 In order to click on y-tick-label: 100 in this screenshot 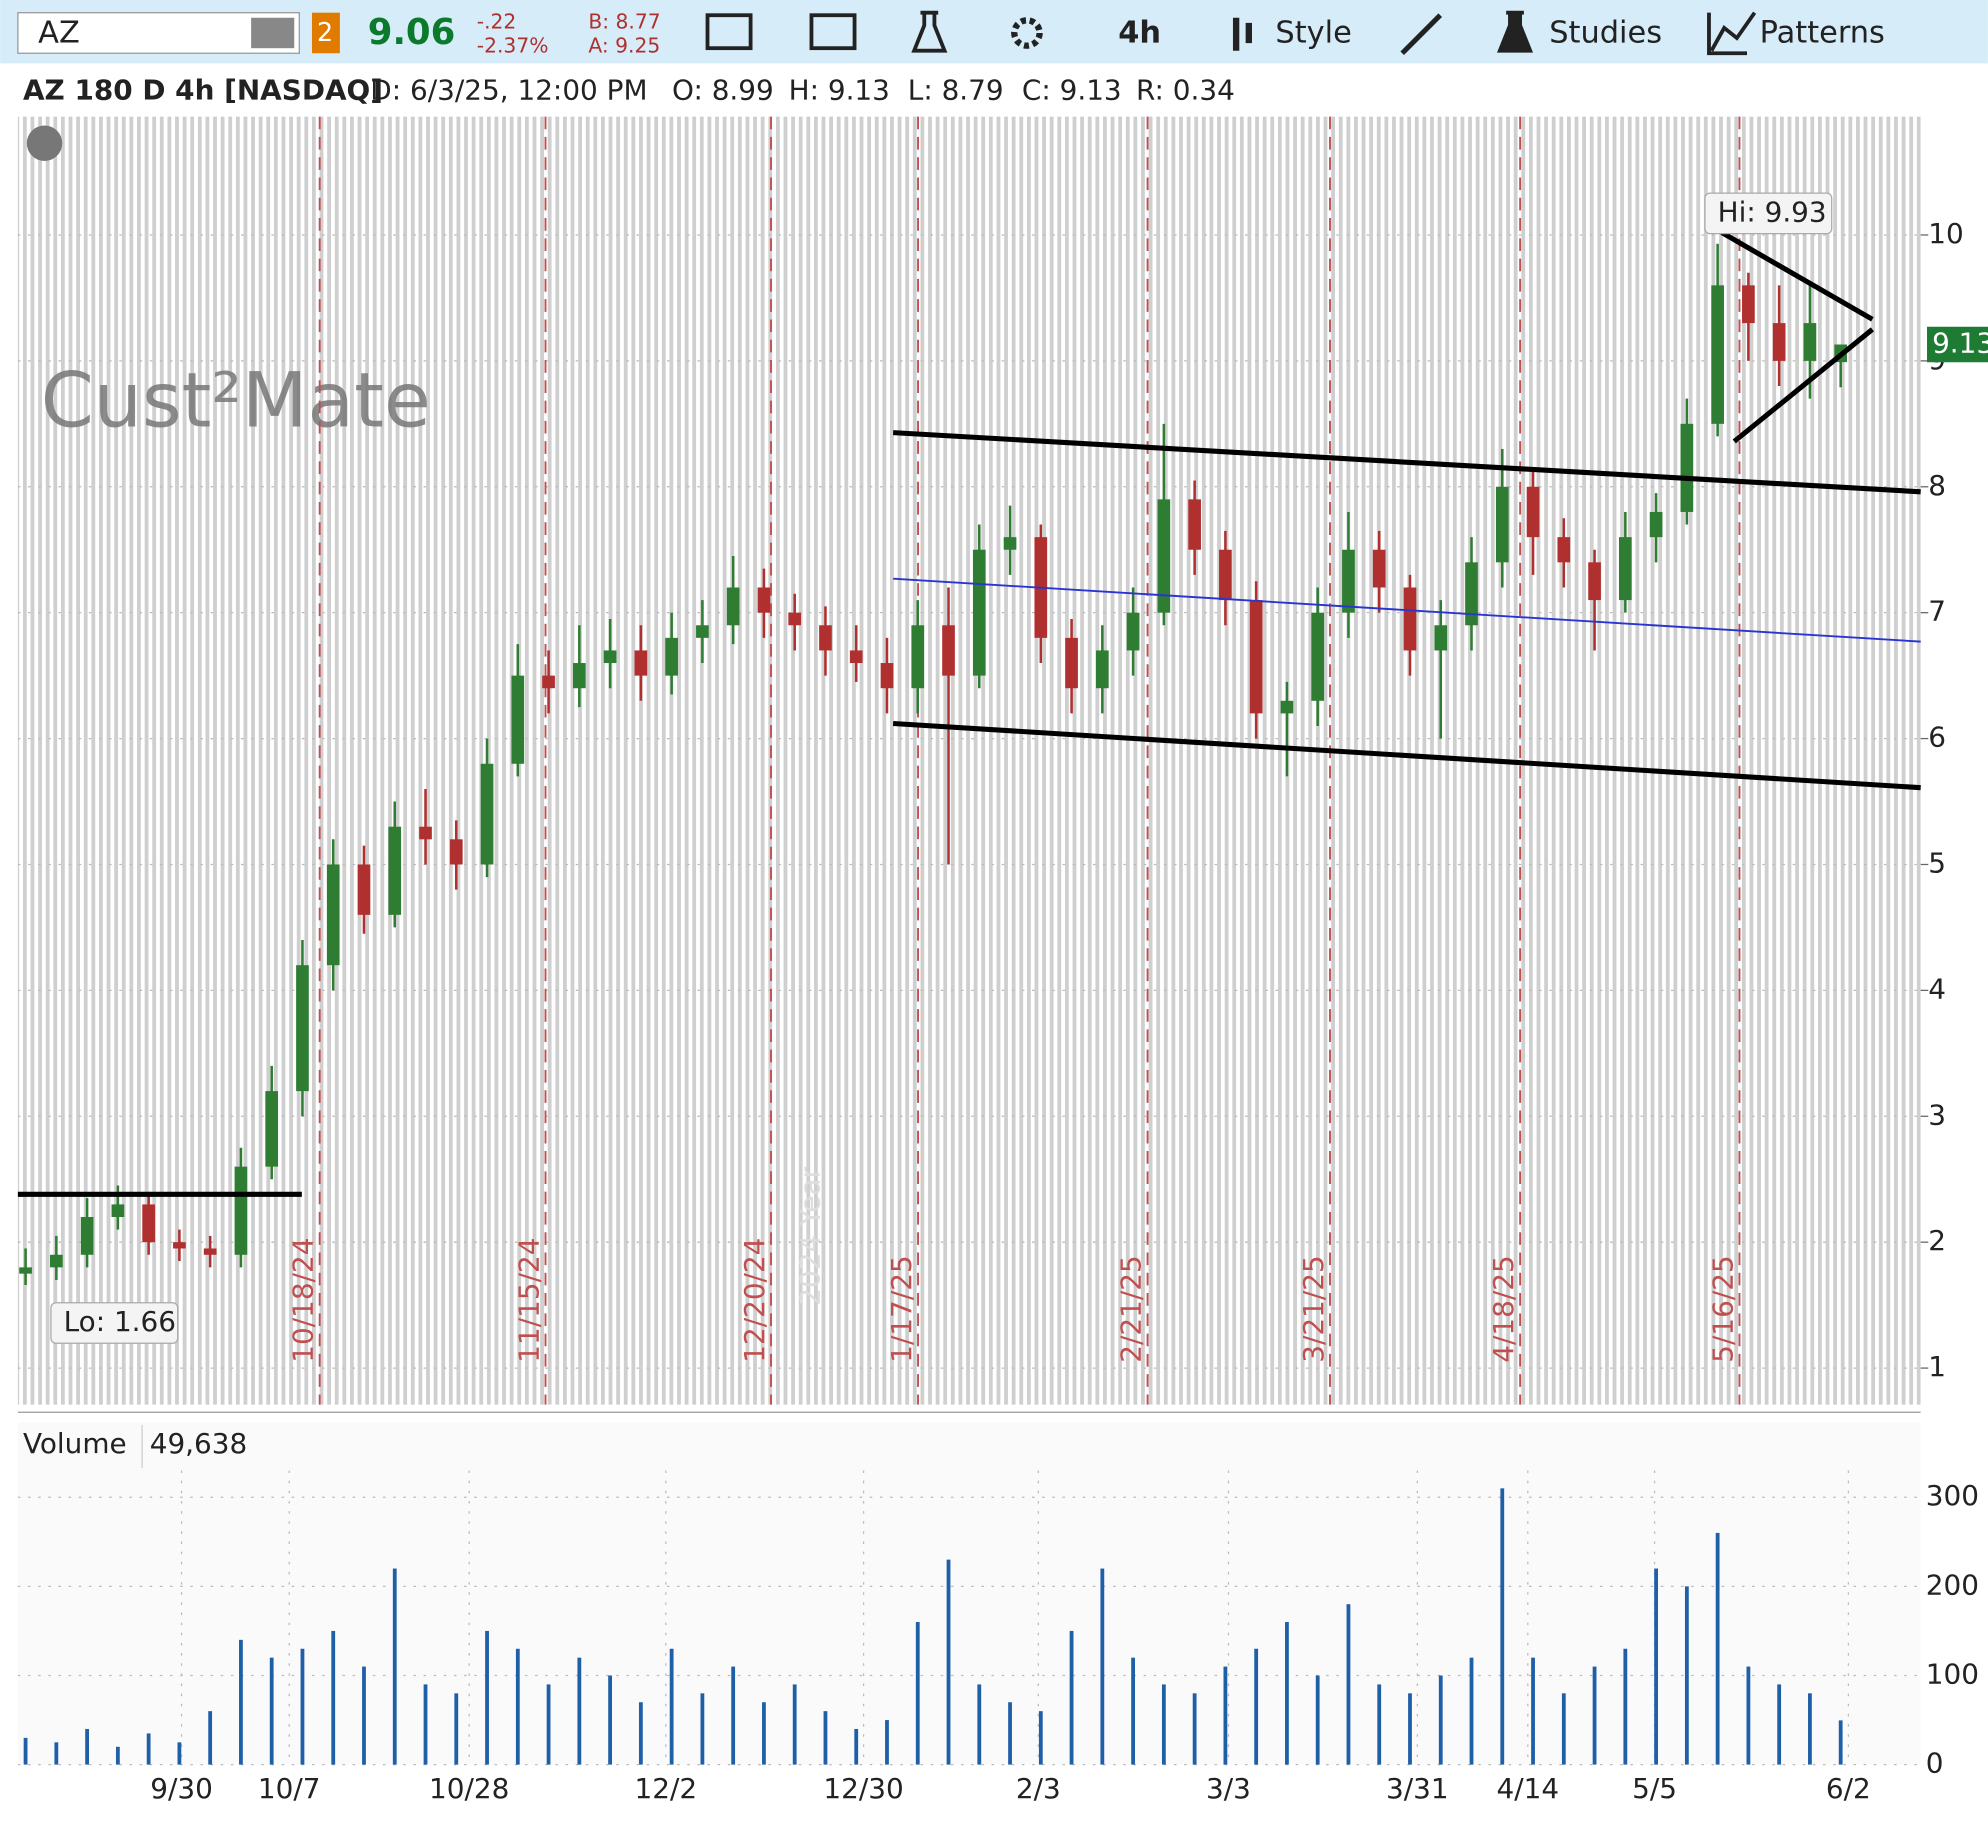, I will do `click(1952, 1673)`.